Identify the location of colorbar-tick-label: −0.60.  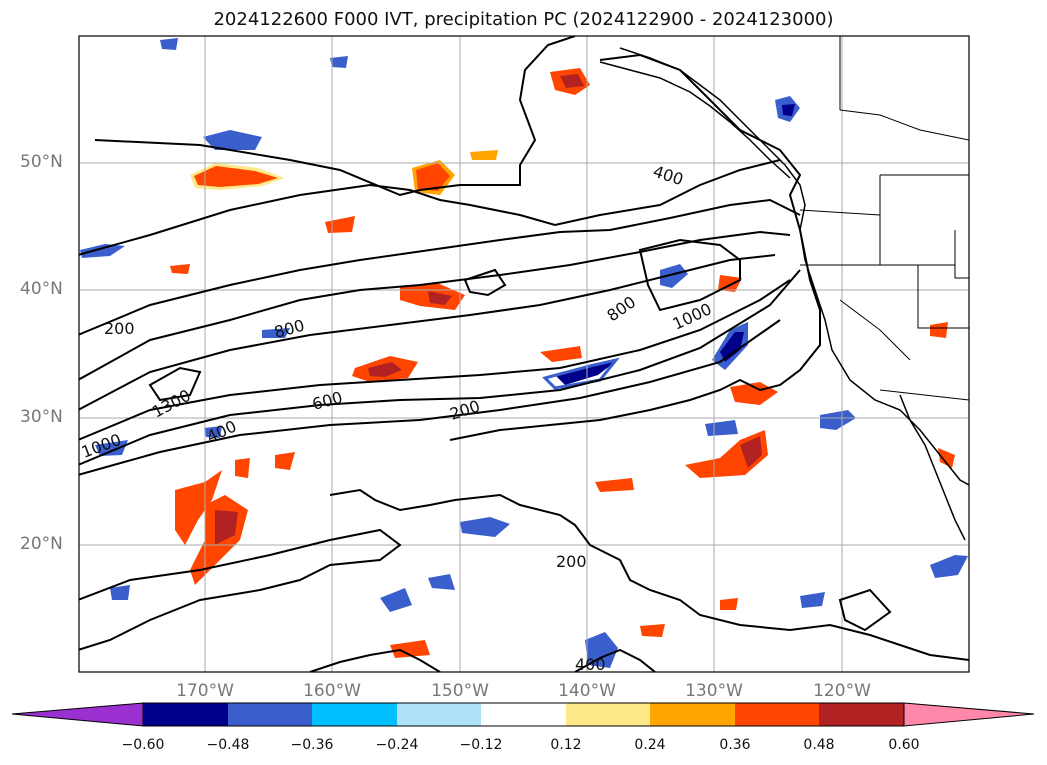
(143, 745).